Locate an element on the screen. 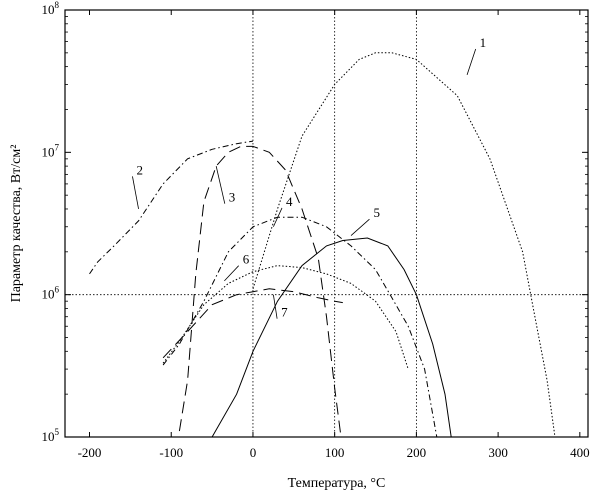  series-6-line is located at coordinates (285, 317).